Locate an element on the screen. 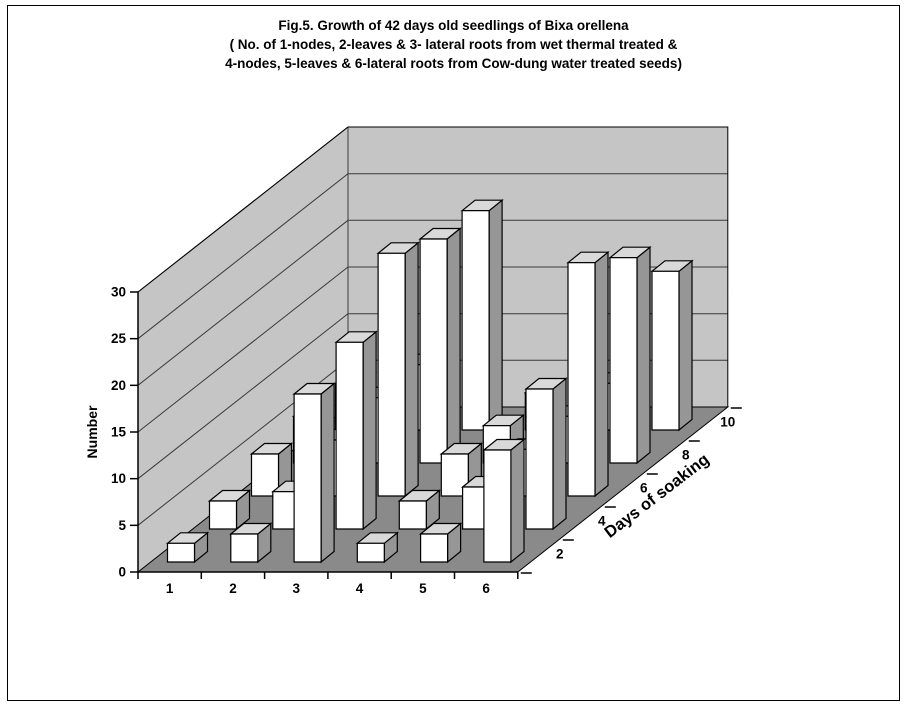 The width and height of the screenshot is (907, 707). category-tick-label: 3 is located at coordinates (296, 588).